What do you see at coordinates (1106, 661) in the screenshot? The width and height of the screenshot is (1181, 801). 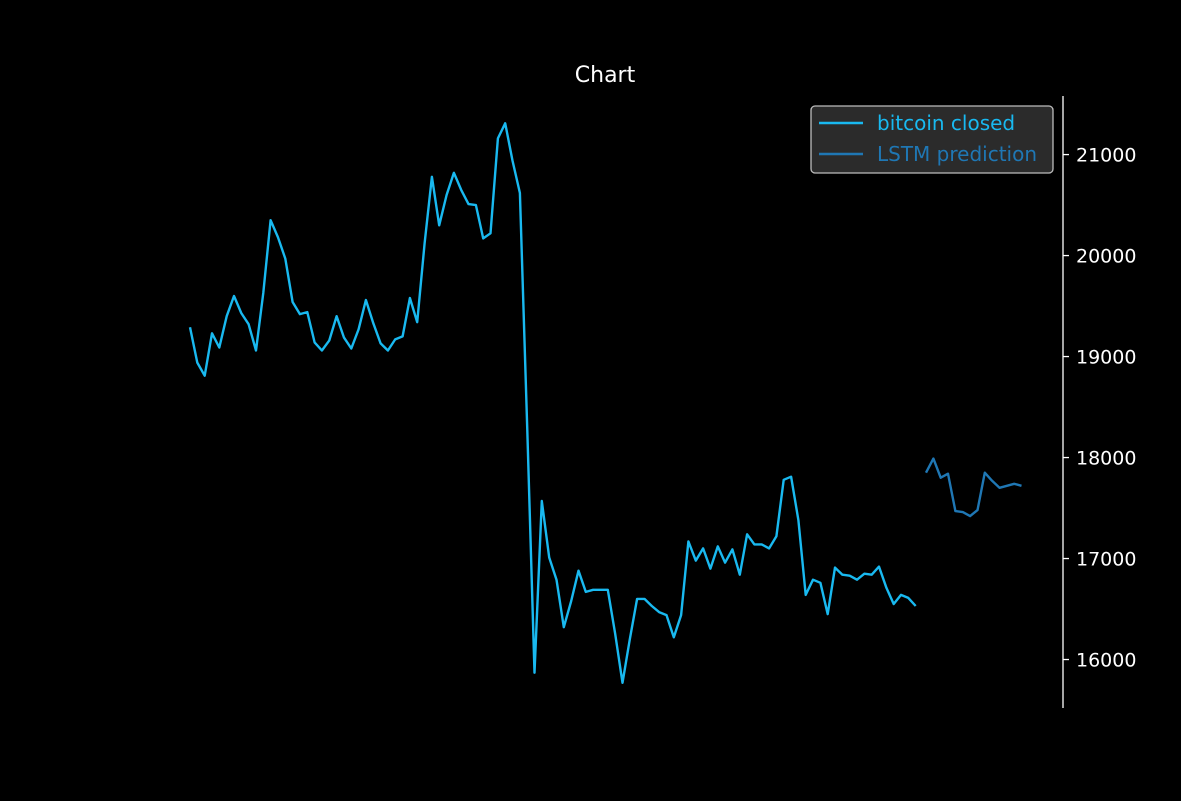 I see `y-tick-label: 16000` at bounding box center [1106, 661].